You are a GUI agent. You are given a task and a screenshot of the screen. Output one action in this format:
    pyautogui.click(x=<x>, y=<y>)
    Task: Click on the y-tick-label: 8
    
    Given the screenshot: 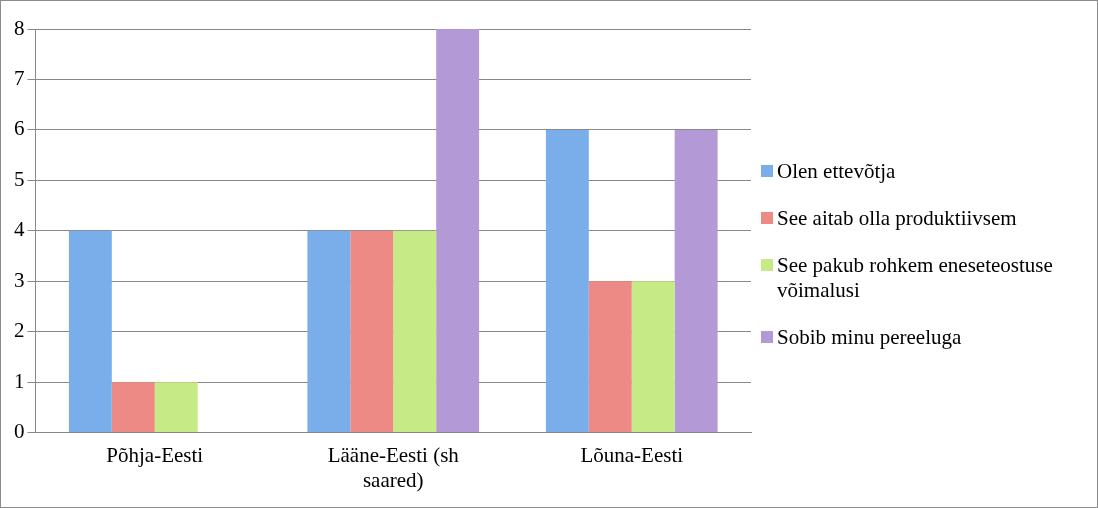 What is the action you would take?
    pyautogui.click(x=19, y=27)
    